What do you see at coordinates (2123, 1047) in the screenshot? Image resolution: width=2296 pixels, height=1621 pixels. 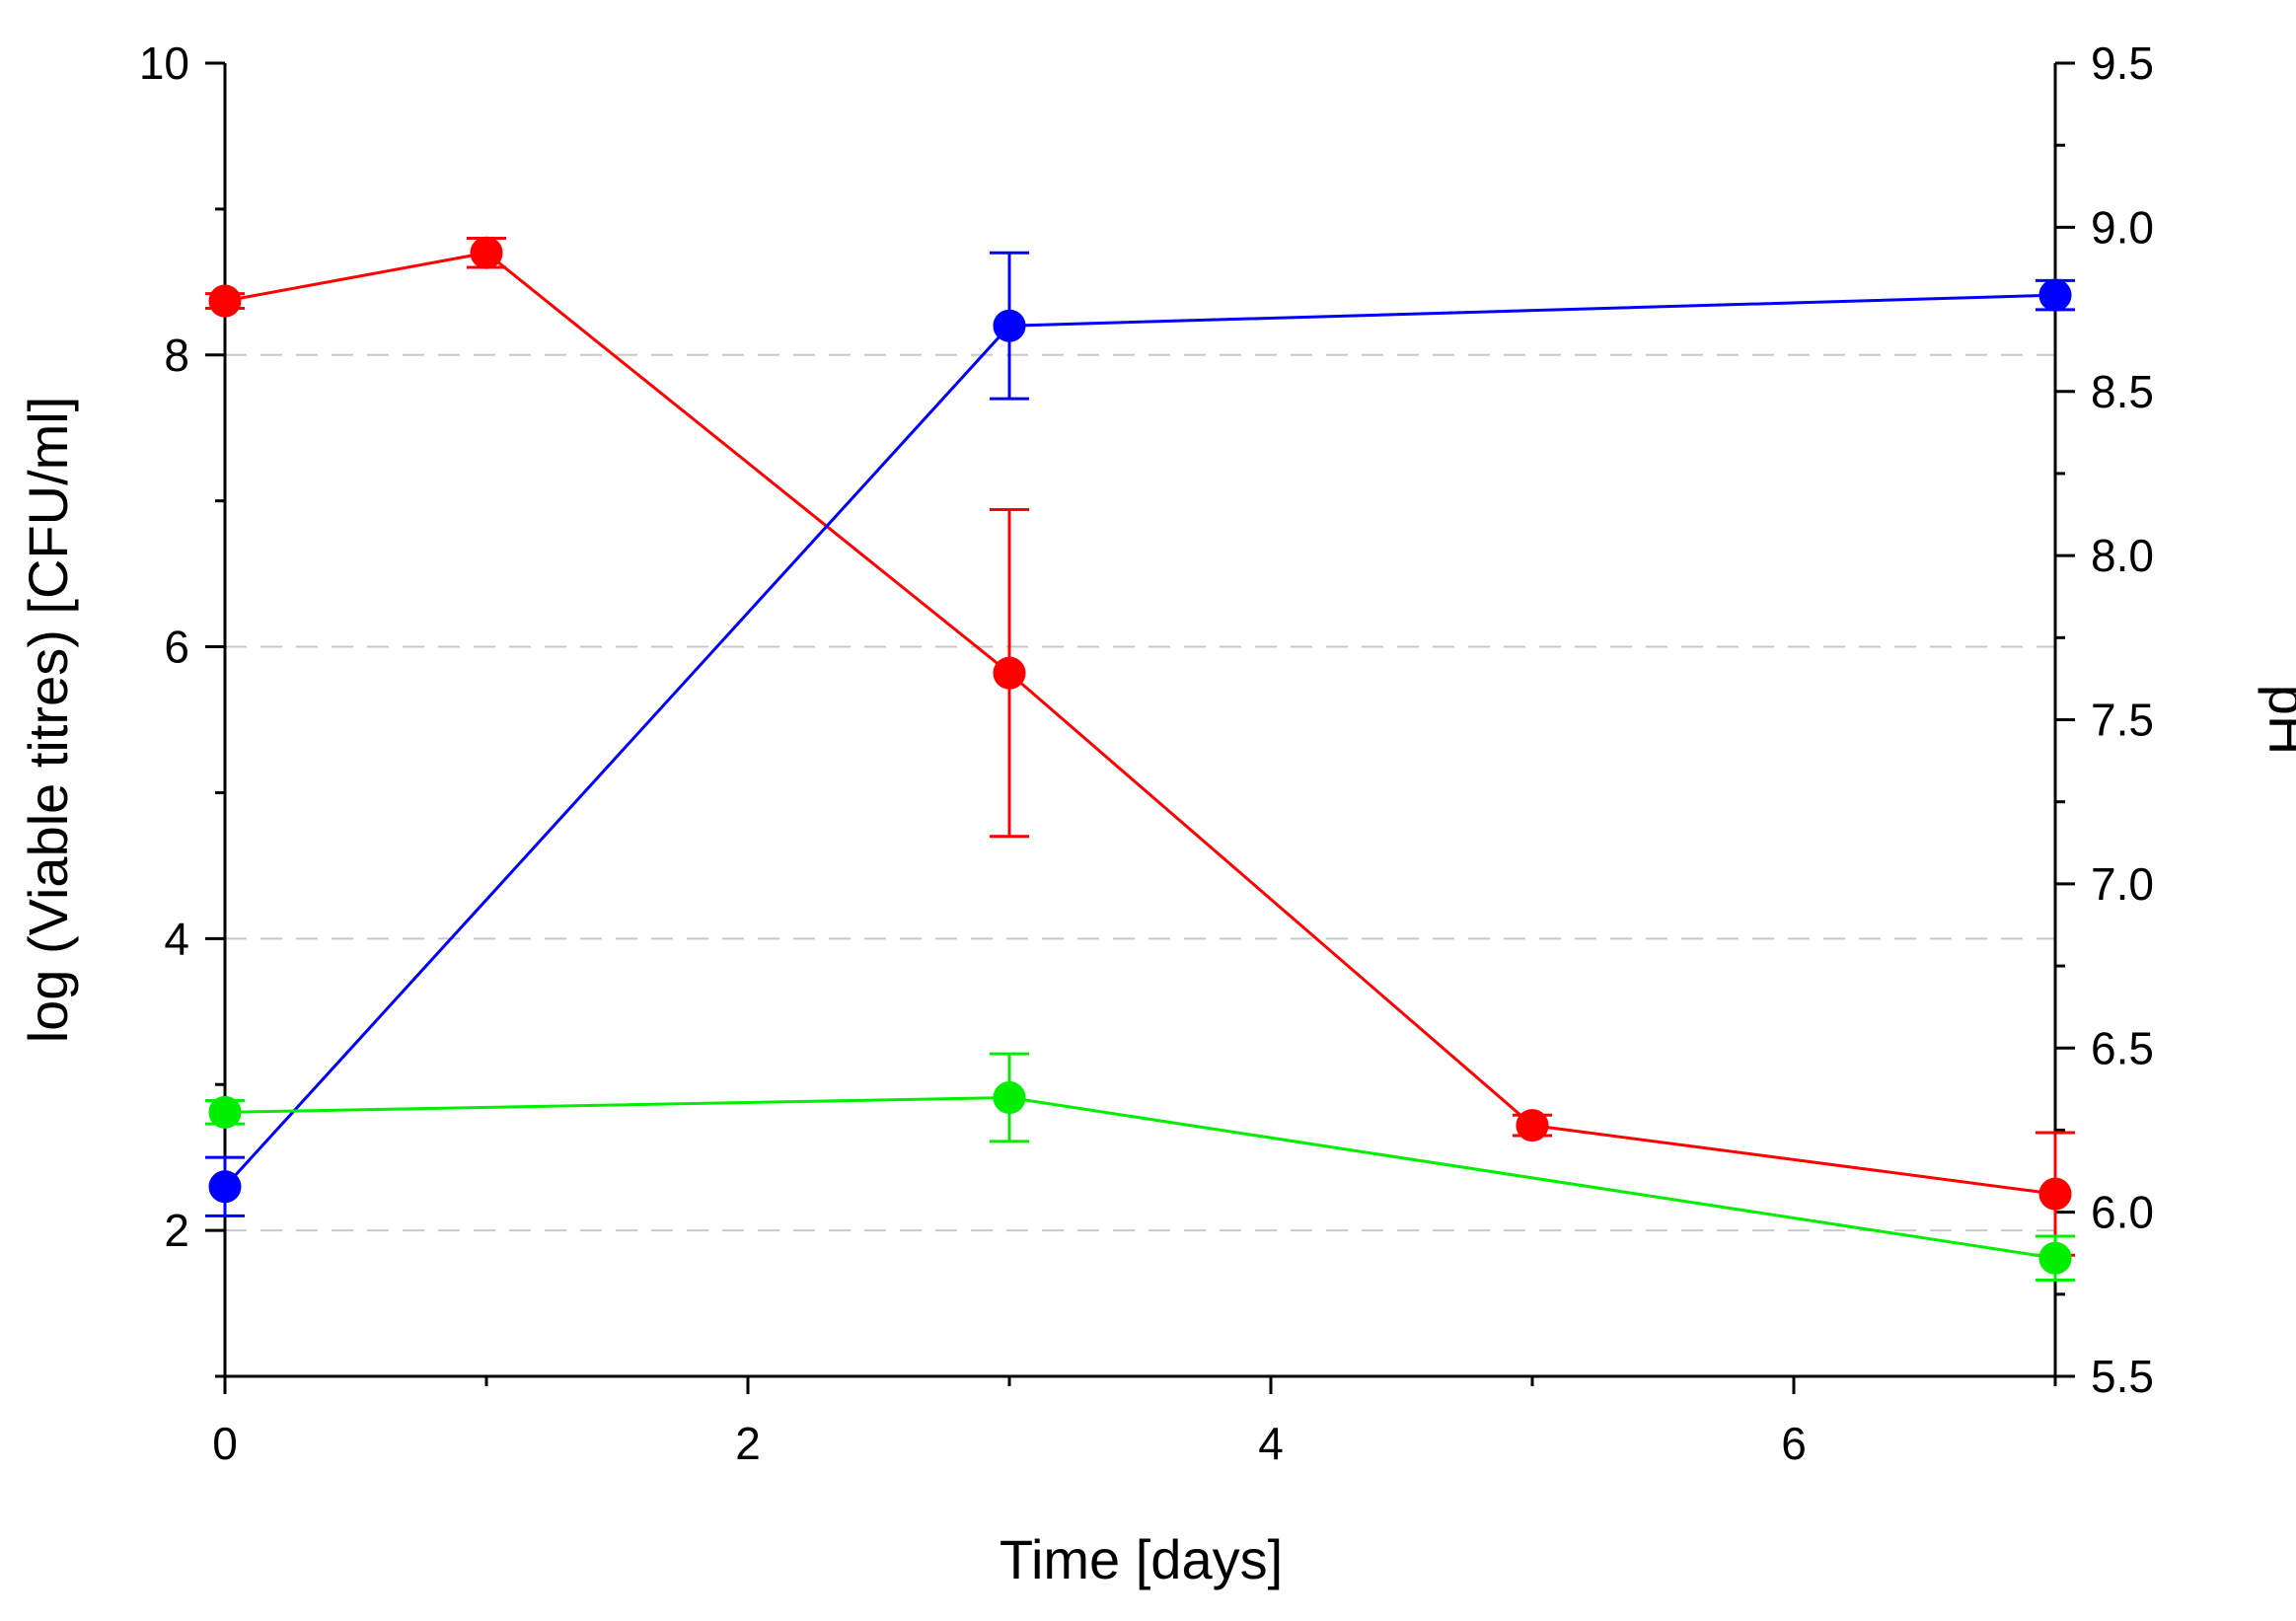 I see `y2-tick-label: 6.5` at bounding box center [2123, 1047].